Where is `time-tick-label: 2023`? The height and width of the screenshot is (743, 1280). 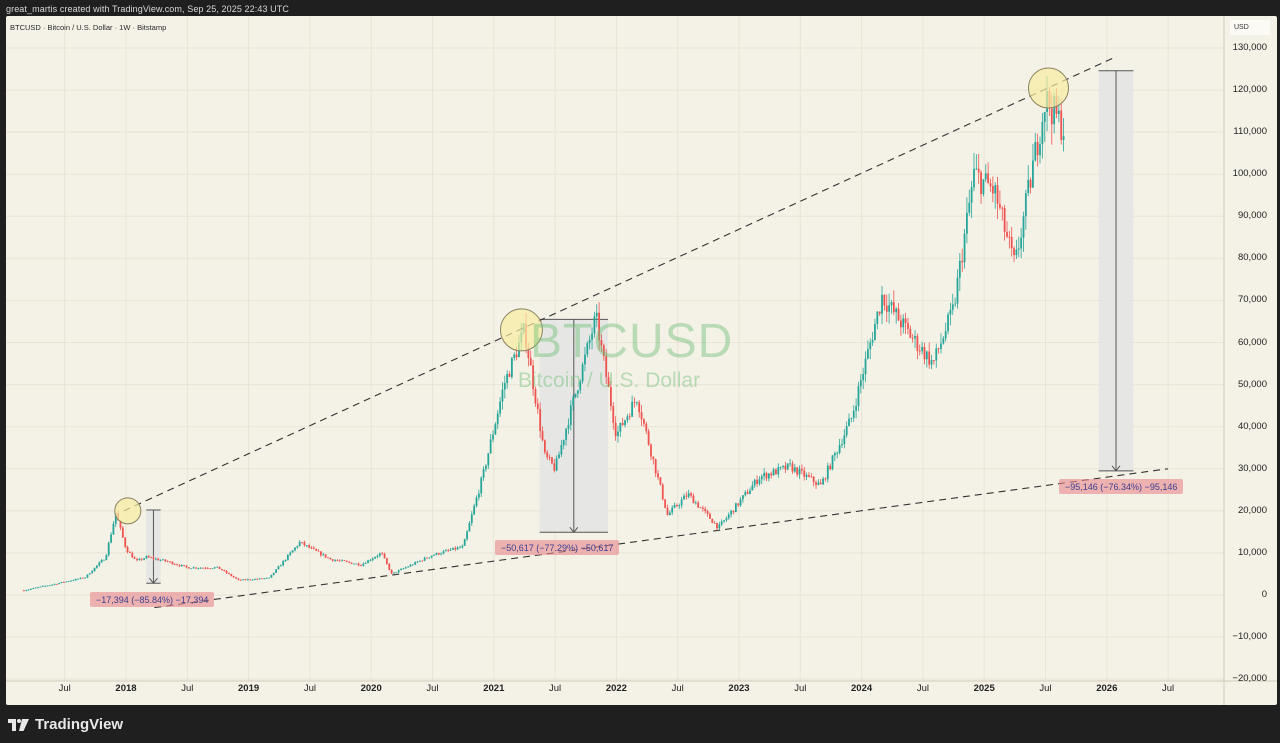
time-tick-label: 2023 is located at coordinates (739, 688).